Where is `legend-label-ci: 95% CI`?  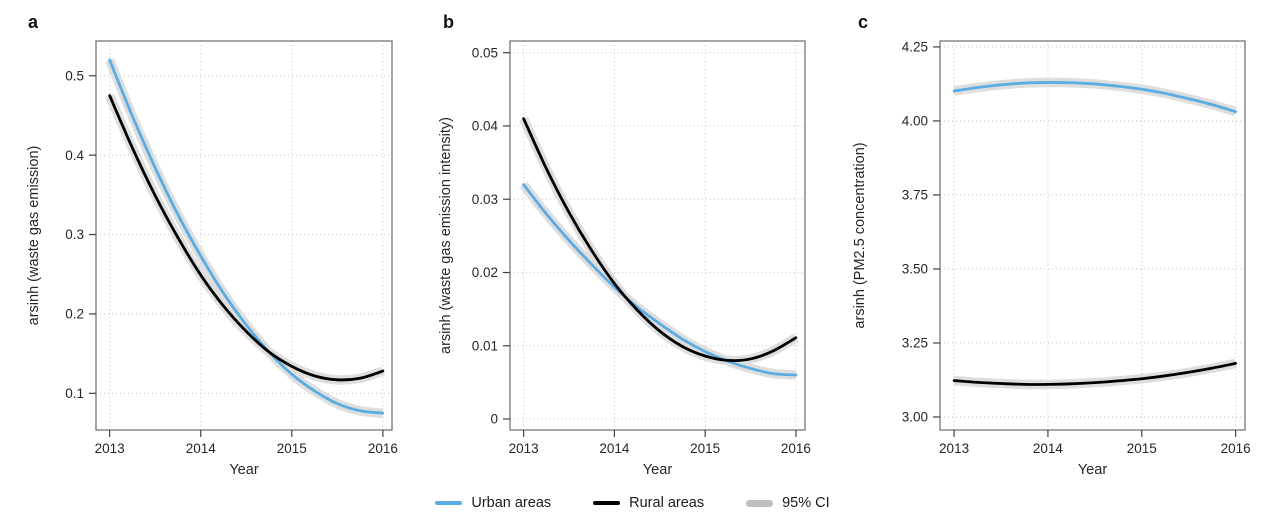
legend-label-ci: 95% CI is located at coordinates (806, 503).